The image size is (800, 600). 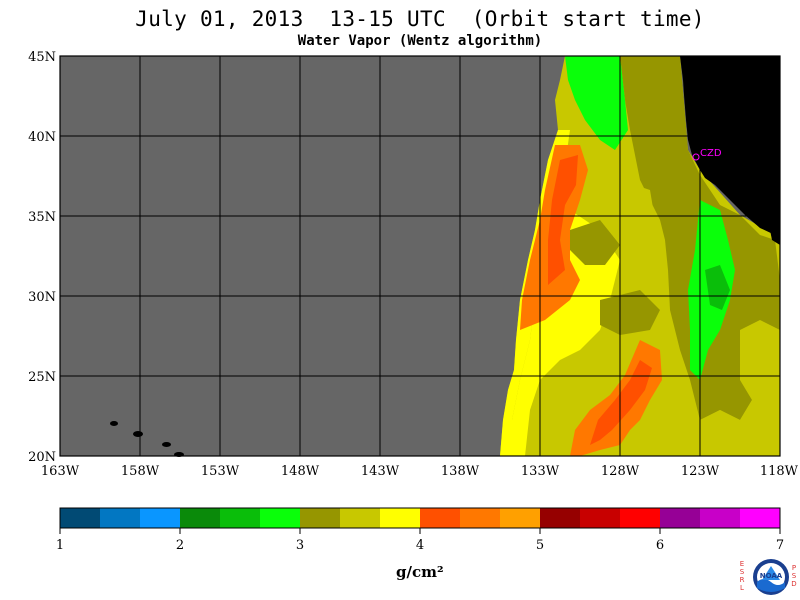 What do you see at coordinates (420, 572) in the screenshot?
I see `colorbar-units: g/cm²` at bounding box center [420, 572].